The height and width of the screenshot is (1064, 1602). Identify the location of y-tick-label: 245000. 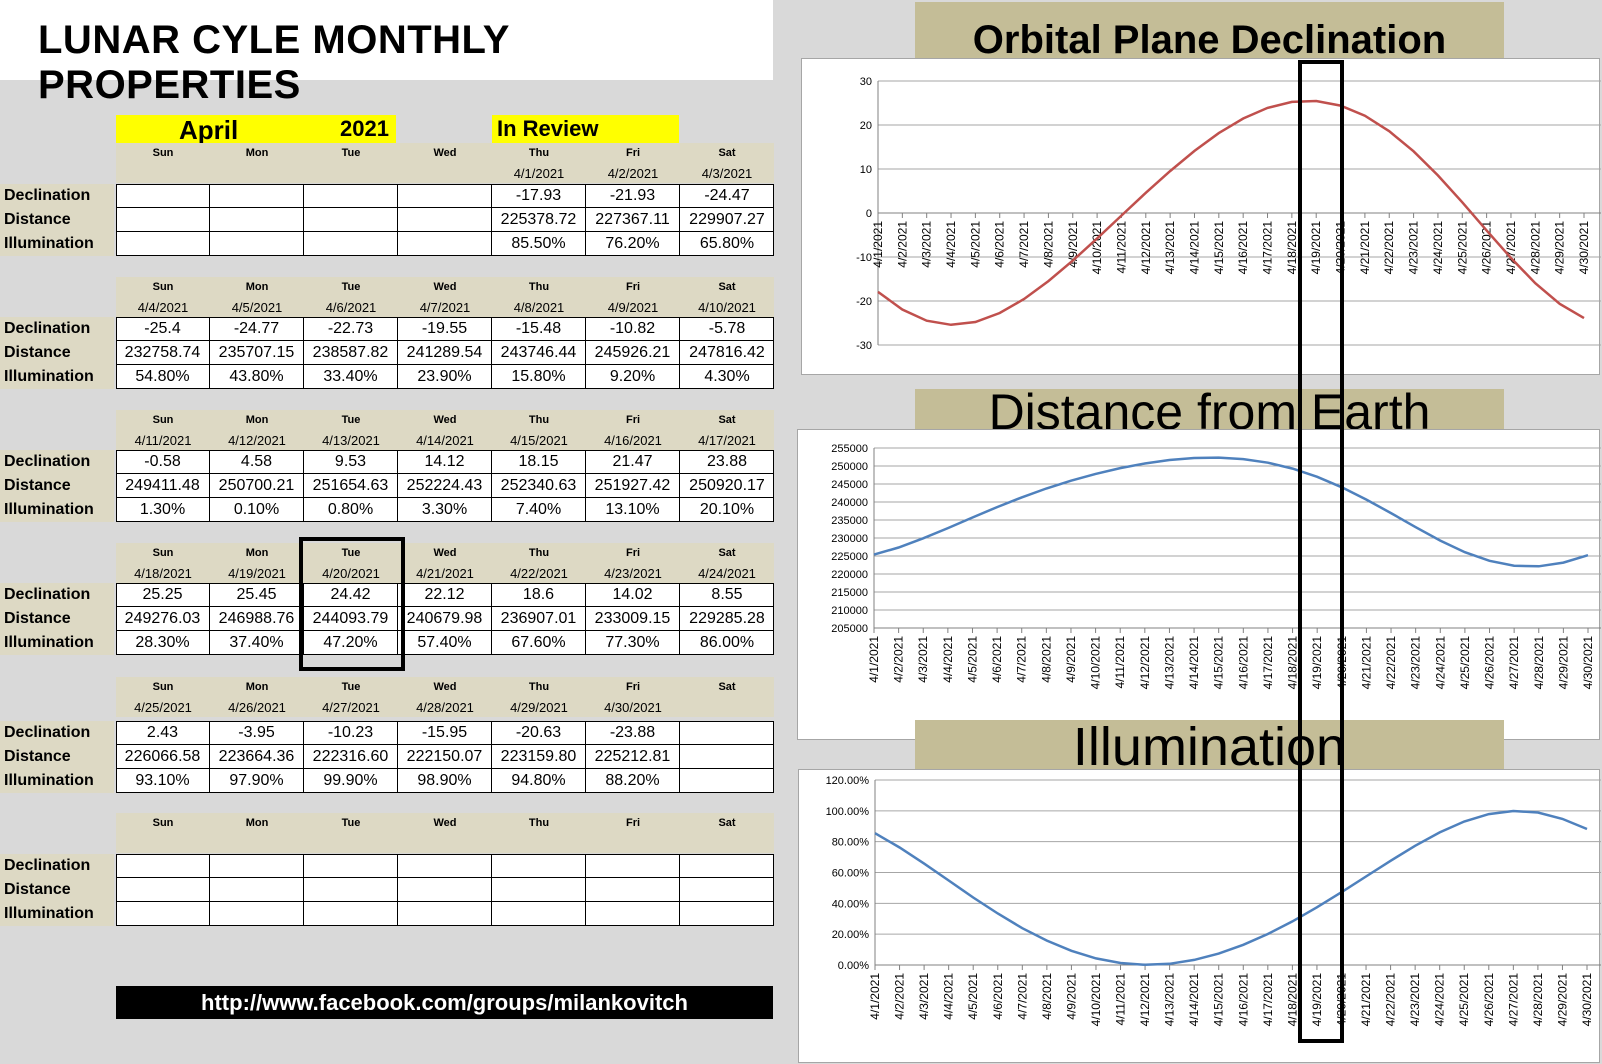
(849, 485).